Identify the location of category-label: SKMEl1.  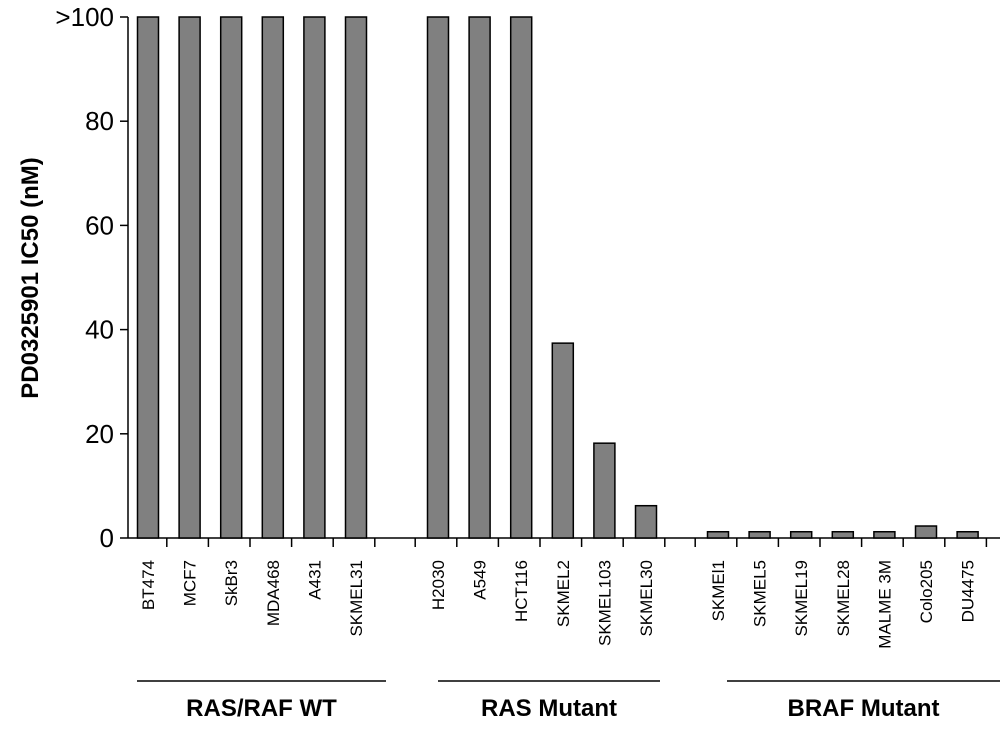
(718, 590).